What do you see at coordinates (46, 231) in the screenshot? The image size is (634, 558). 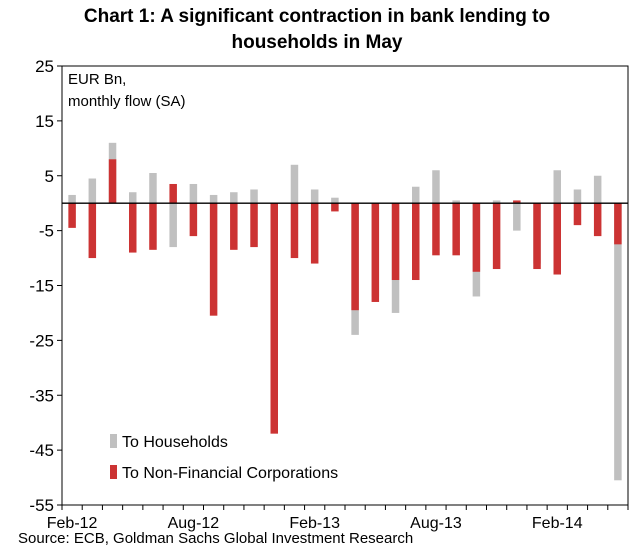 I see `y-tick-label: -5` at bounding box center [46, 231].